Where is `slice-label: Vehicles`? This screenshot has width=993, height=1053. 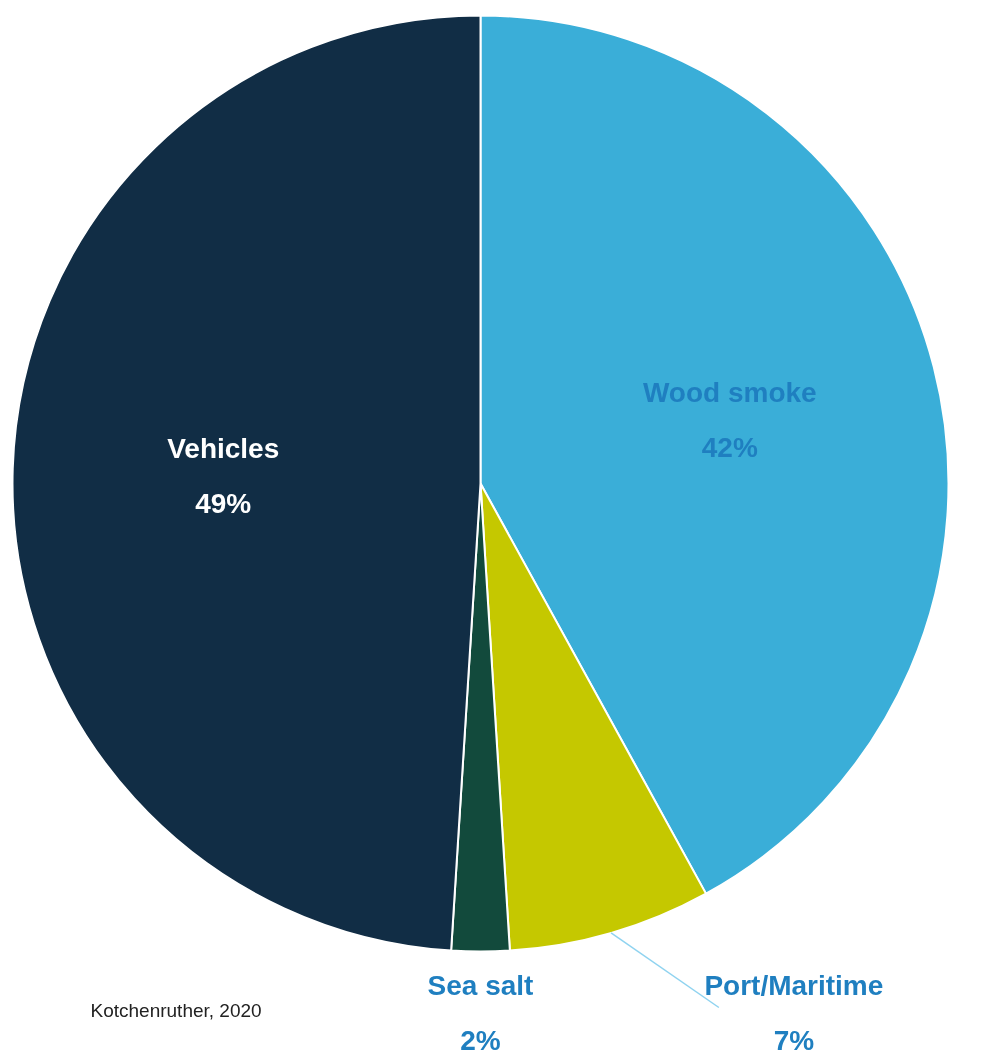 slice-label: Vehicles is located at coordinates (223, 448).